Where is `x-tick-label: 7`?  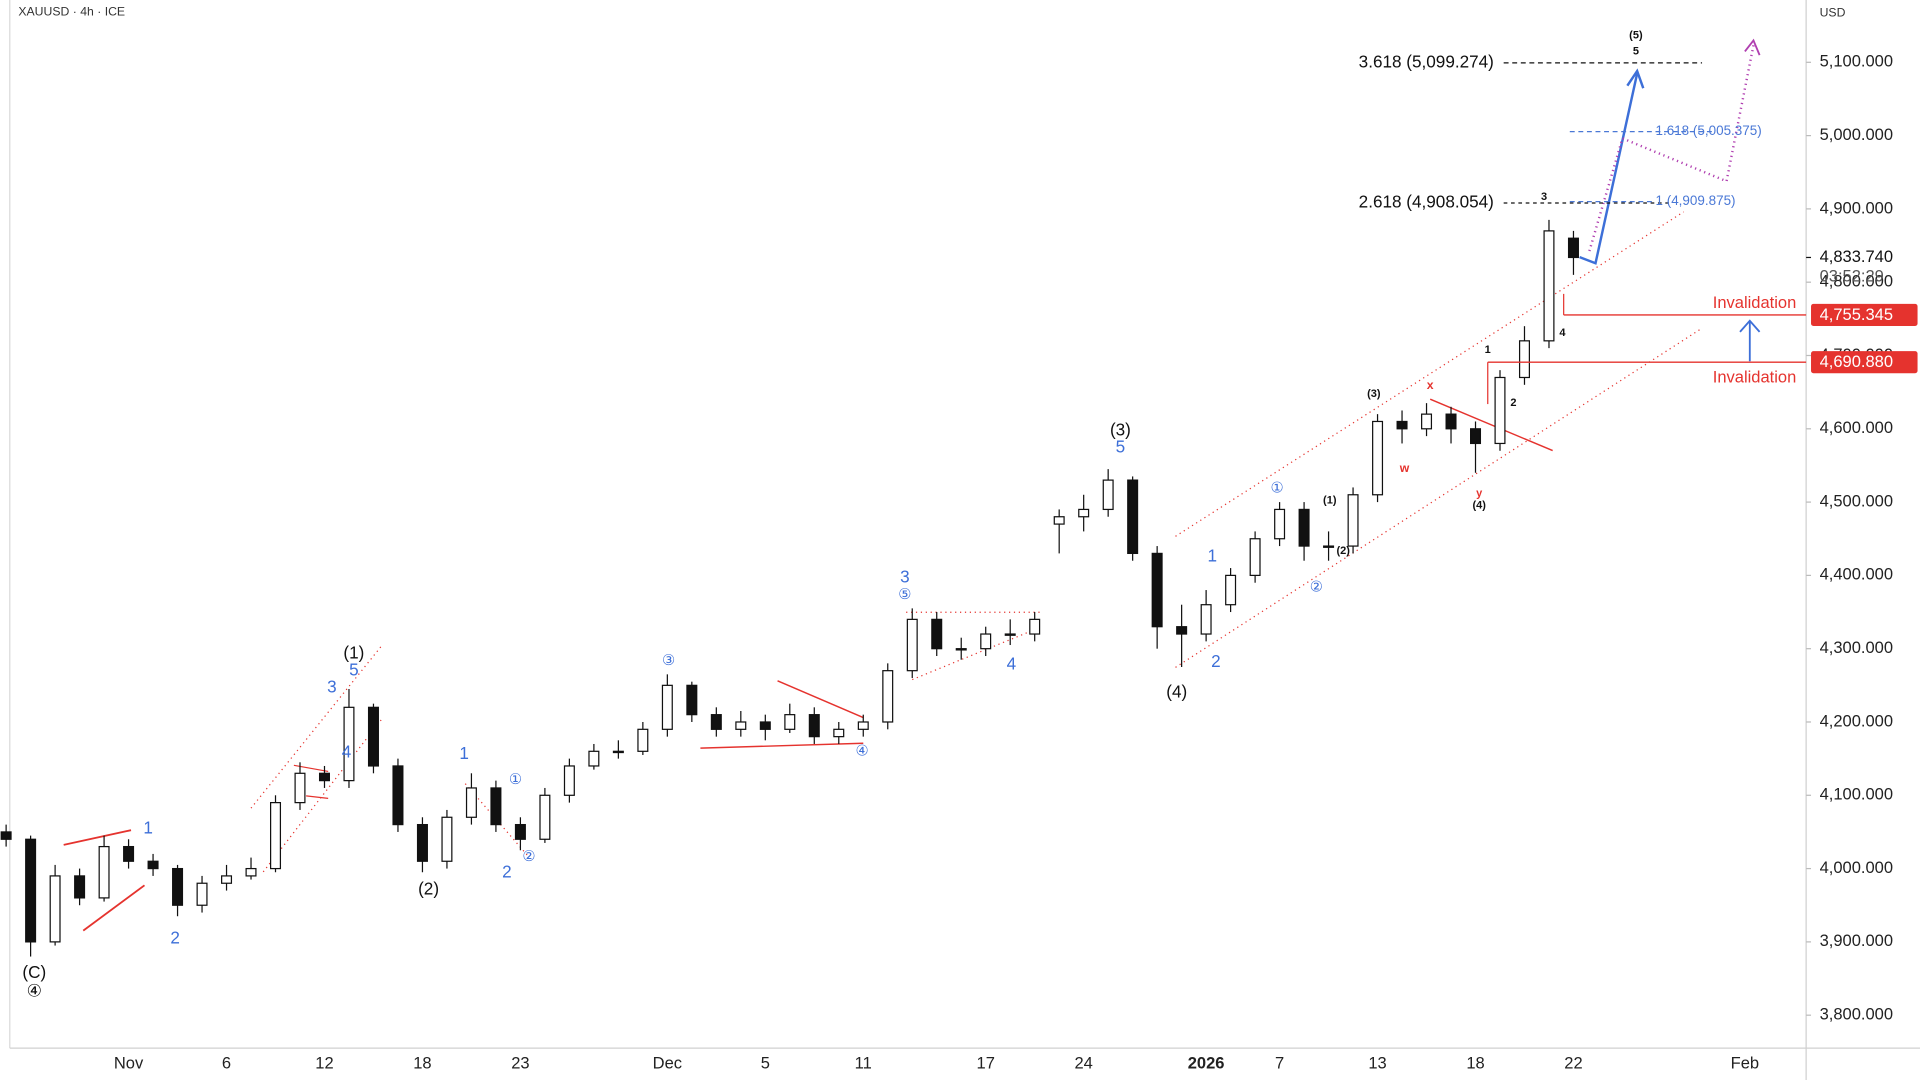 x-tick-label: 7 is located at coordinates (1279, 1062).